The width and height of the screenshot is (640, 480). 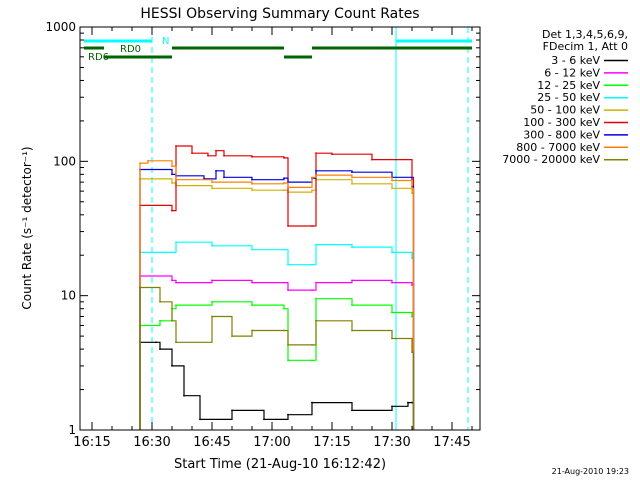 I want to click on legend-entry-label: 300 - 800 keV, so click(x=561, y=134).